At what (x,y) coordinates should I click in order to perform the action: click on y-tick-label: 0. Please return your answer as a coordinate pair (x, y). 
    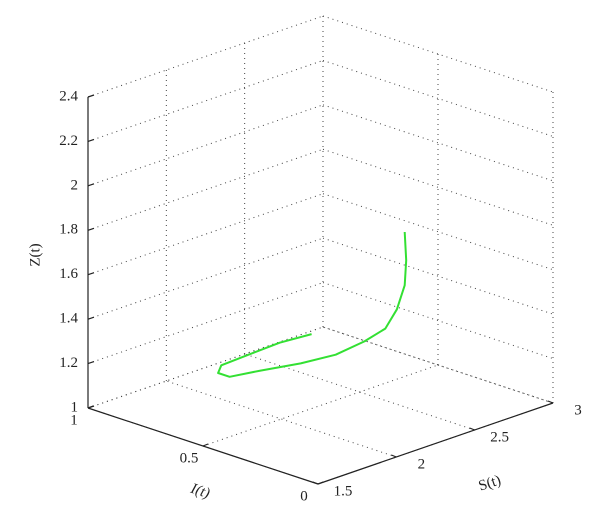
    Looking at the image, I should click on (304, 496).